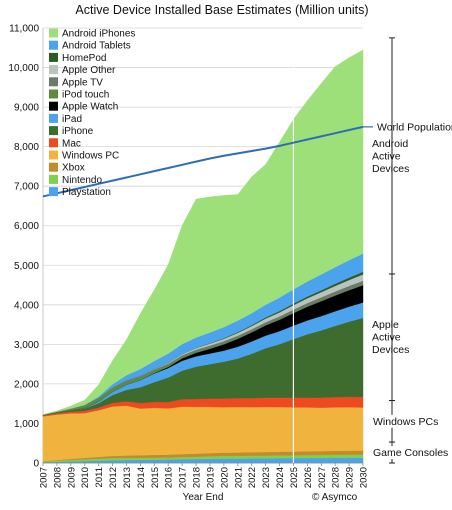  I want to click on x-tick-label: 2025, so click(294, 477).